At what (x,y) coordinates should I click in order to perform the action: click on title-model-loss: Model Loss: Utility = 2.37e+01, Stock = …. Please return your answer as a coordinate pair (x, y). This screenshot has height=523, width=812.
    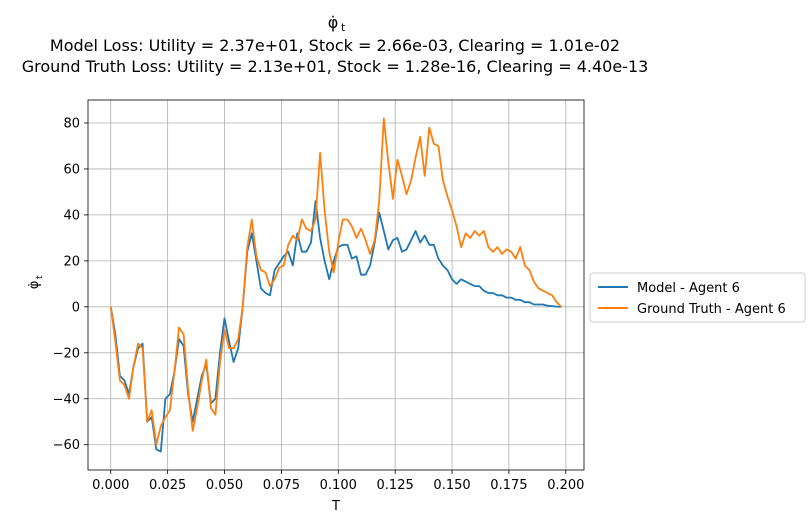
    Looking at the image, I should click on (335, 45).